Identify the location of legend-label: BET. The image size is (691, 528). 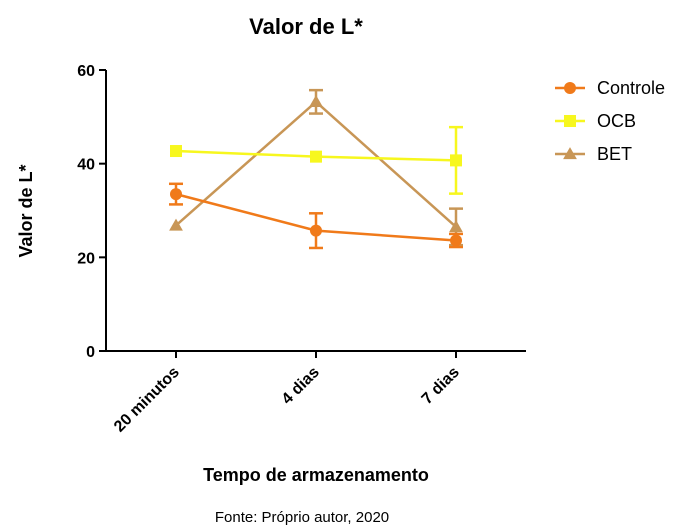
(614, 154).